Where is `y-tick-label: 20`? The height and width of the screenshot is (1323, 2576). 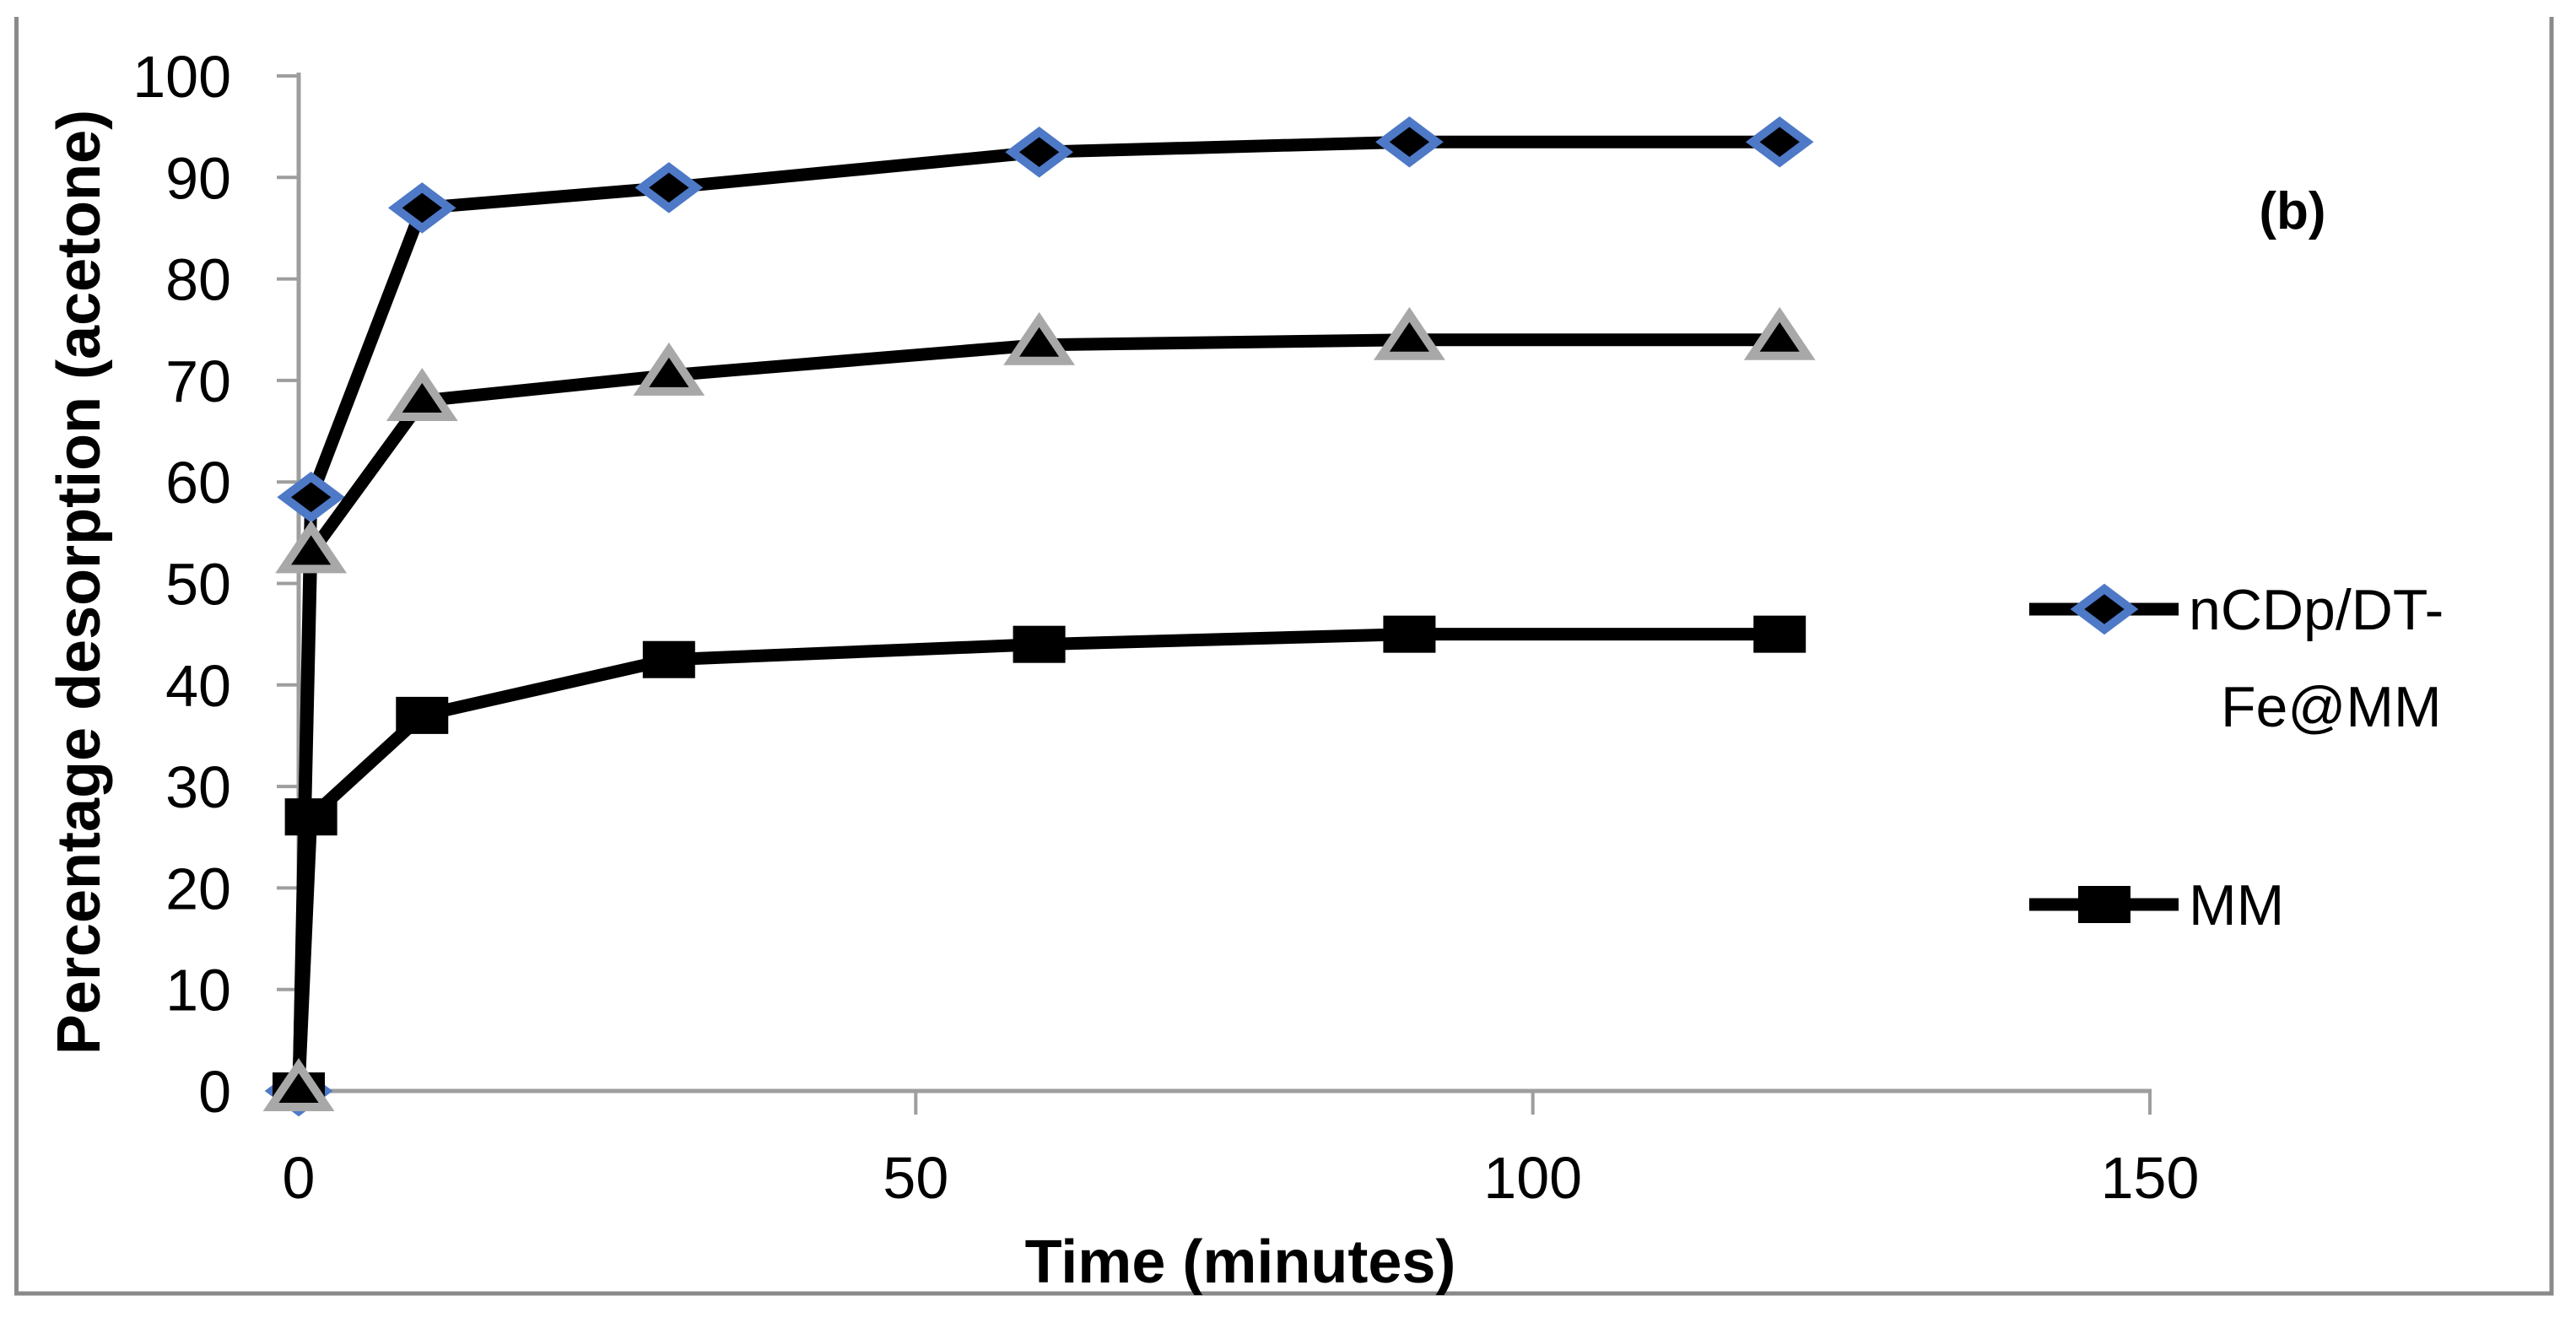 y-tick-label: 20 is located at coordinates (198, 888).